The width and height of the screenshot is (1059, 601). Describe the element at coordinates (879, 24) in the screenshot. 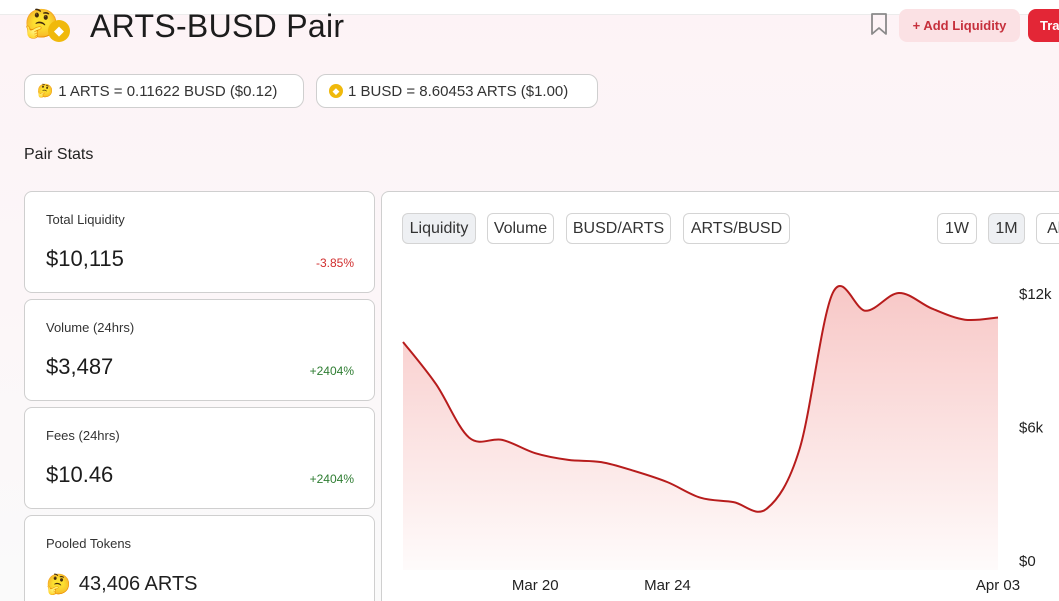

I see `bookmark-icon` at that location.